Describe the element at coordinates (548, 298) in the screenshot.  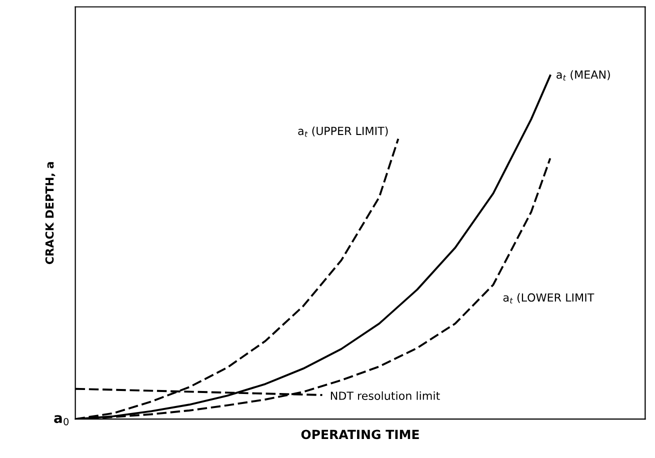
I see `series-label: a$_{t}$ (LOWER LIMIT` at that location.